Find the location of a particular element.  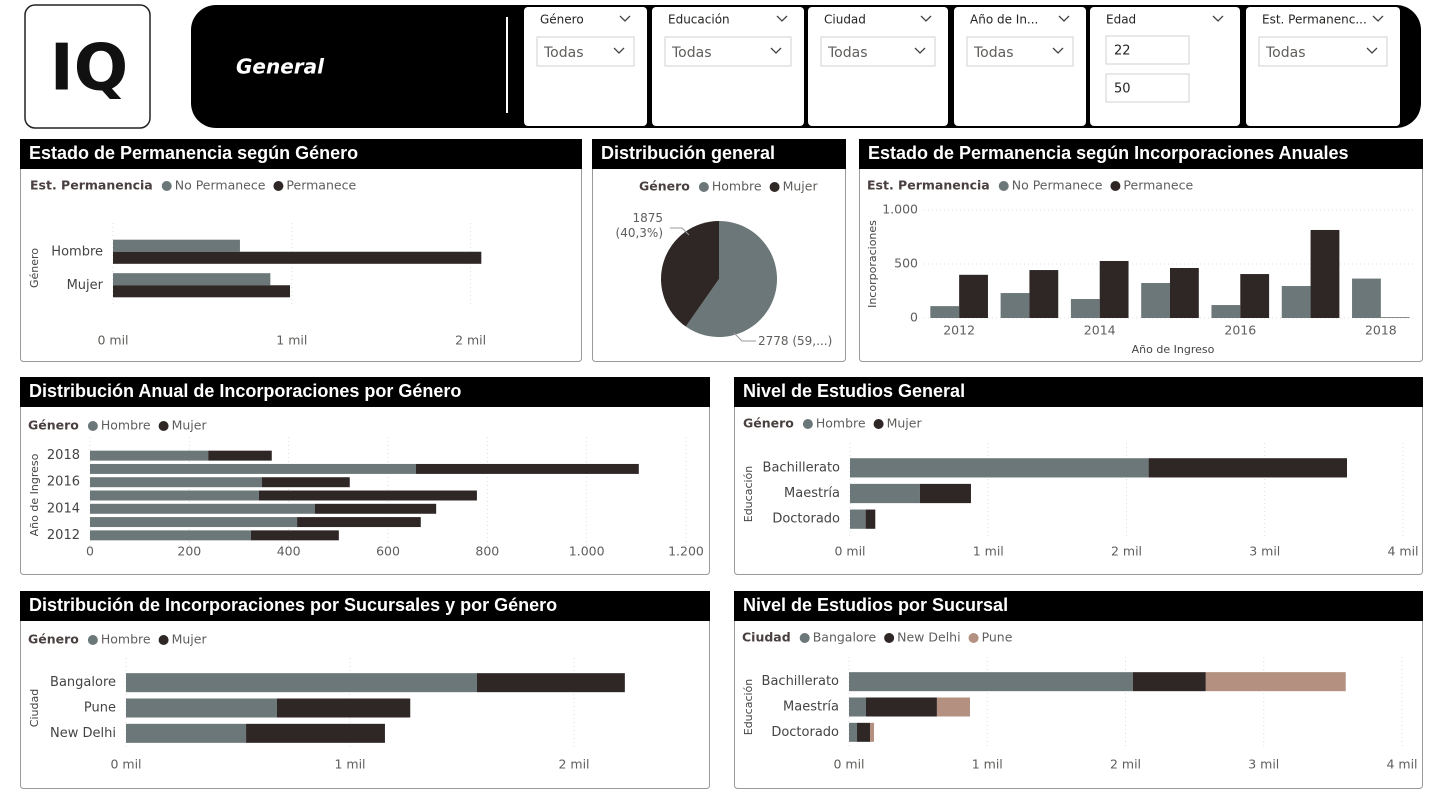

y-tick-label: Bachillerato is located at coordinates (802, 467).